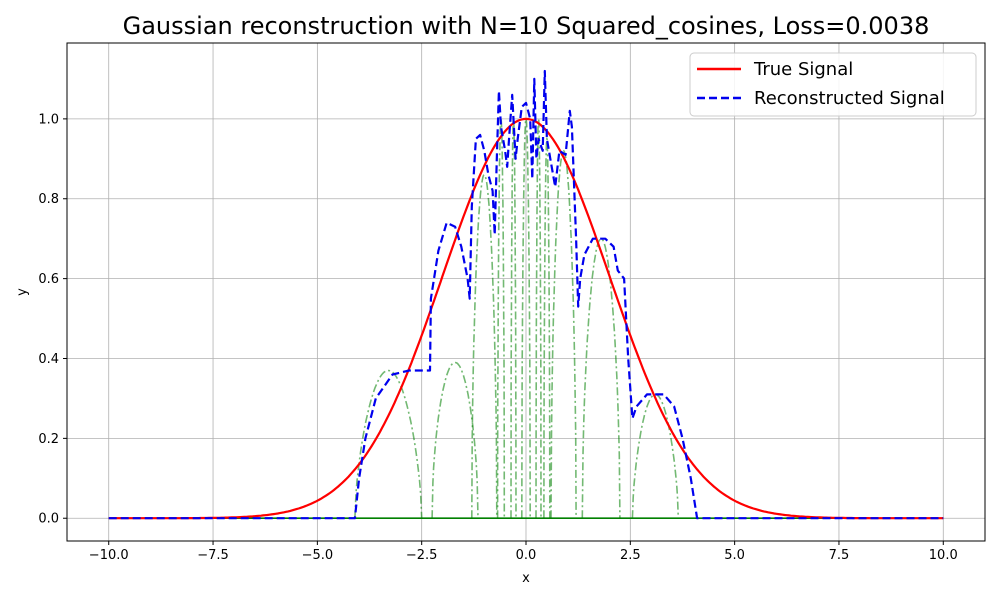 This screenshot has height=600, width=1000. I want to click on x-axis-label: x, so click(526, 578).